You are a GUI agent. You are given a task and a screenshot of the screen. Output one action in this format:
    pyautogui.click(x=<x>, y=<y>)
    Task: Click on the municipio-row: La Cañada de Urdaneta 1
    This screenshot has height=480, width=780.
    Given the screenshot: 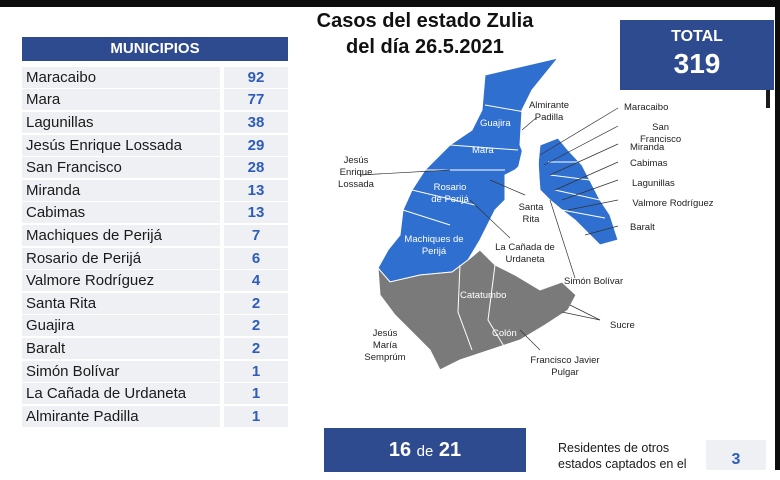 What is the action you would take?
    pyautogui.click(x=155, y=393)
    